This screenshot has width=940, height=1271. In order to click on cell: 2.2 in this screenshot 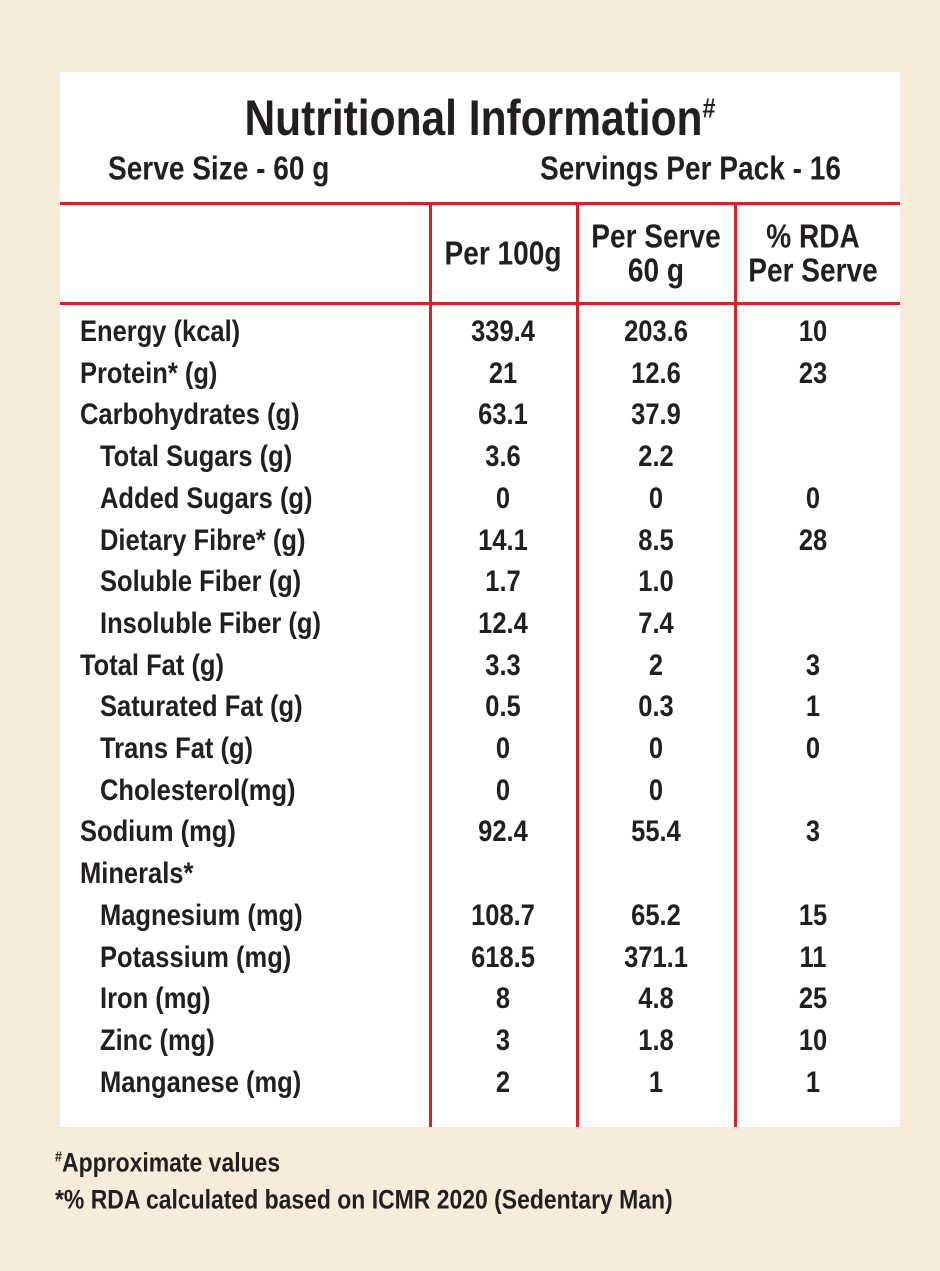, I will do `click(656, 457)`.